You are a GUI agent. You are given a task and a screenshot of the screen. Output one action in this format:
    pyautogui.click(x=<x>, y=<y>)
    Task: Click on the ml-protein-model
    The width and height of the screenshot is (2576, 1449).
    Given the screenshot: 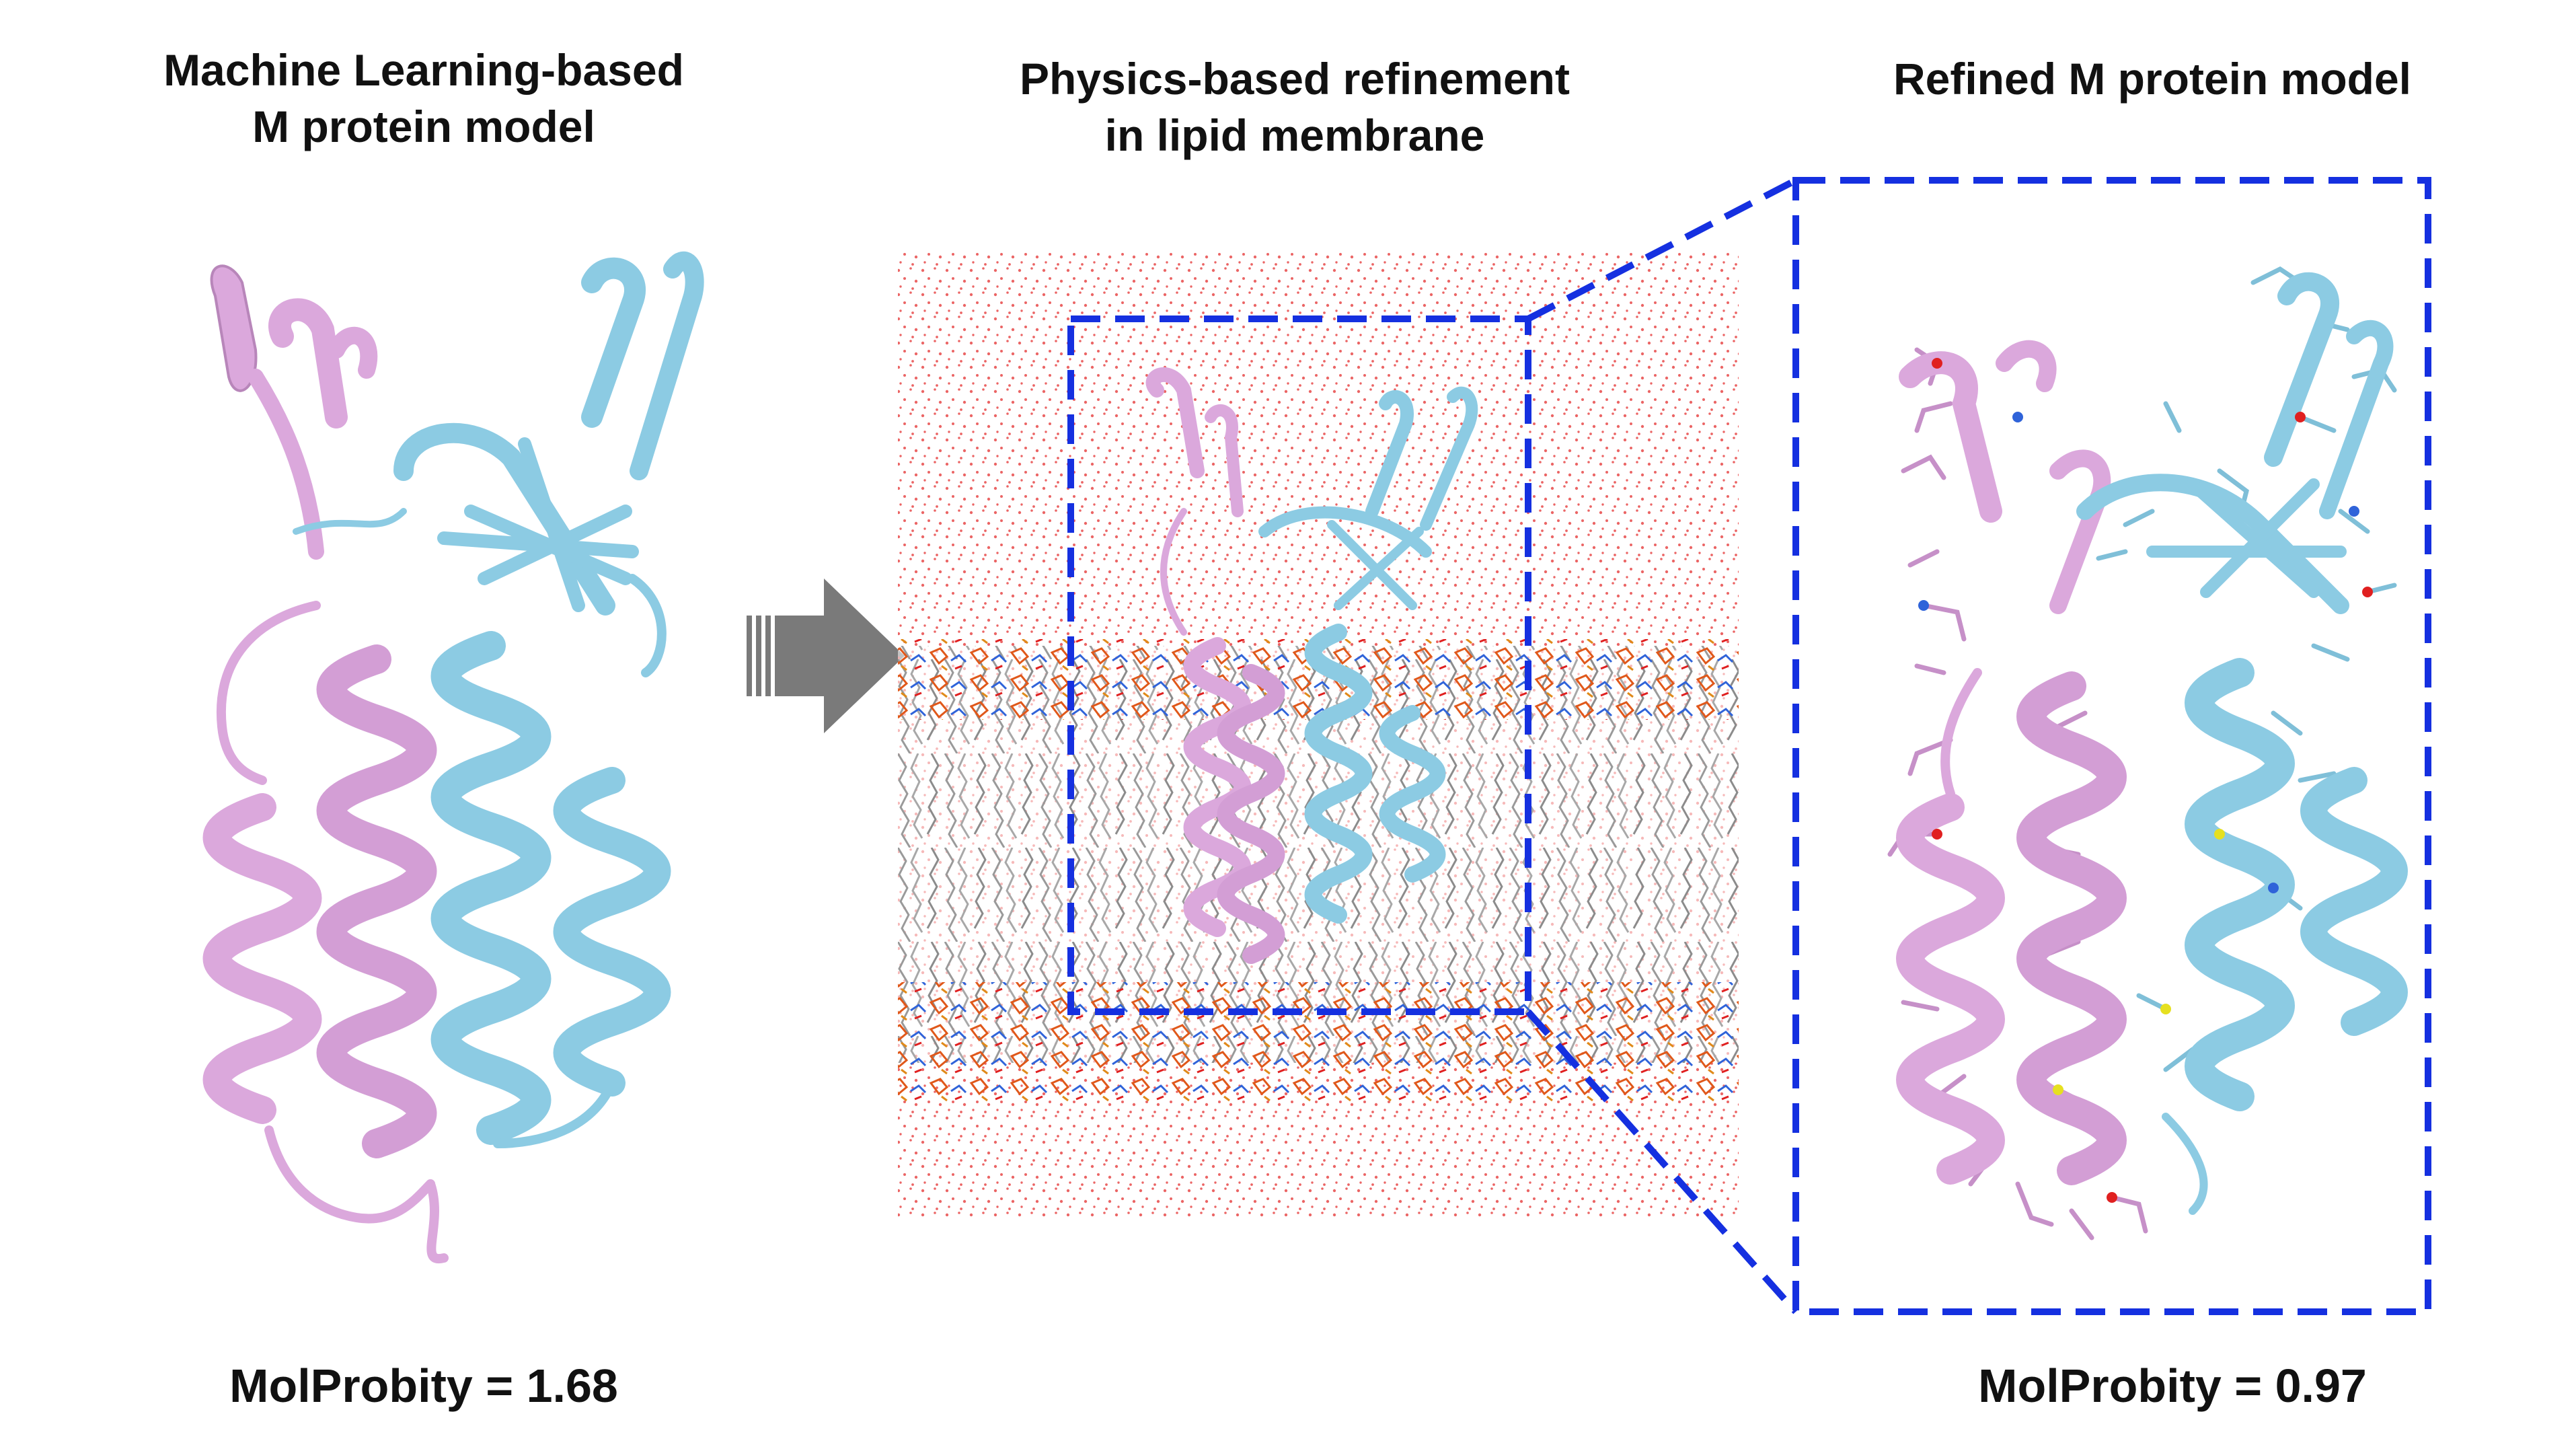 What is the action you would take?
    pyautogui.click(x=453, y=758)
    